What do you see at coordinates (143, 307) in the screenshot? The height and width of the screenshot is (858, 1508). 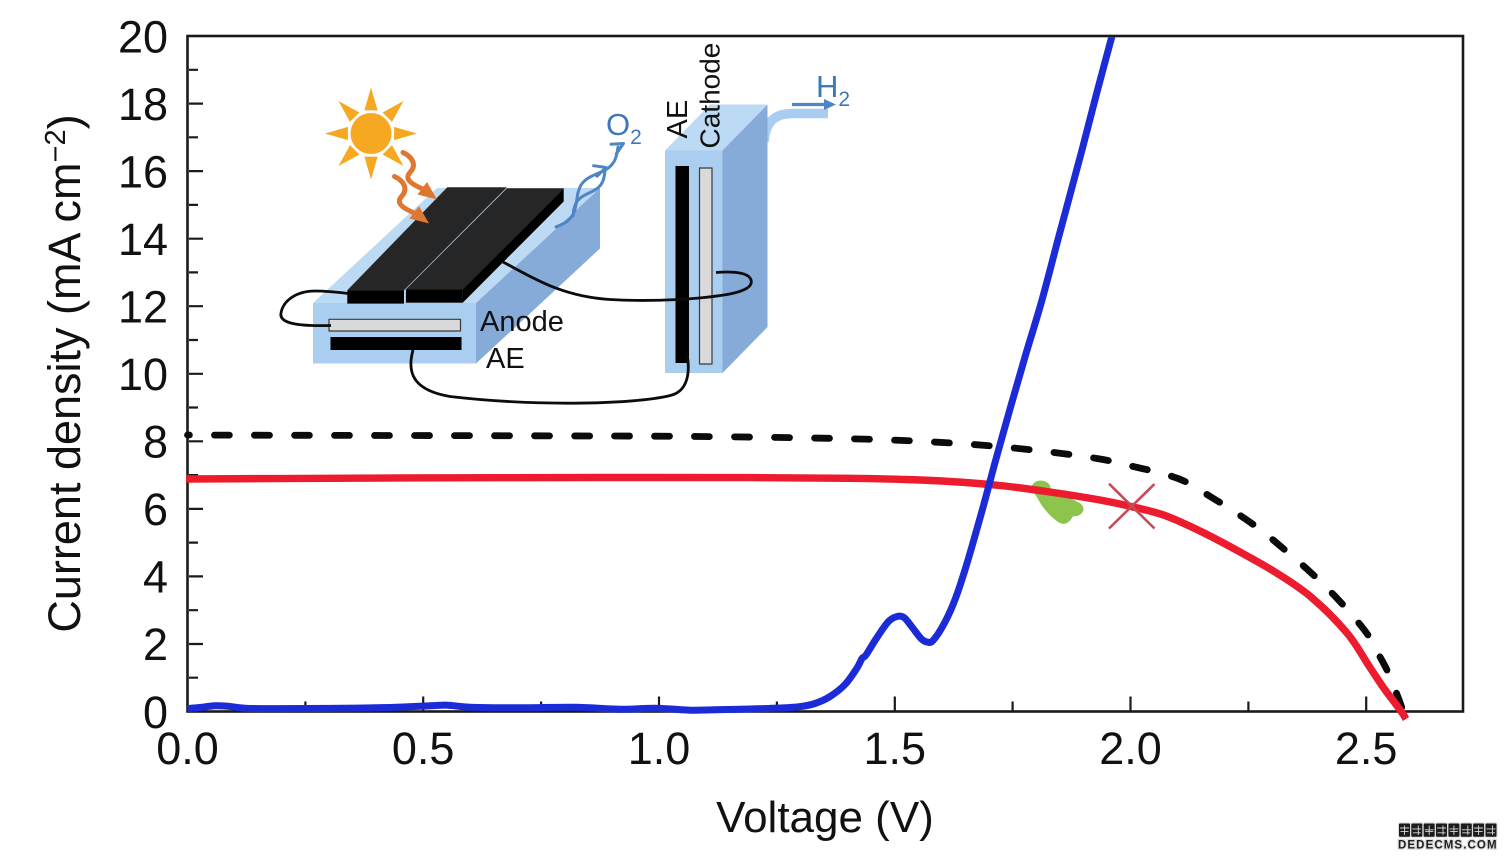 I see `svg-text: 12` at bounding box center [143, 307].